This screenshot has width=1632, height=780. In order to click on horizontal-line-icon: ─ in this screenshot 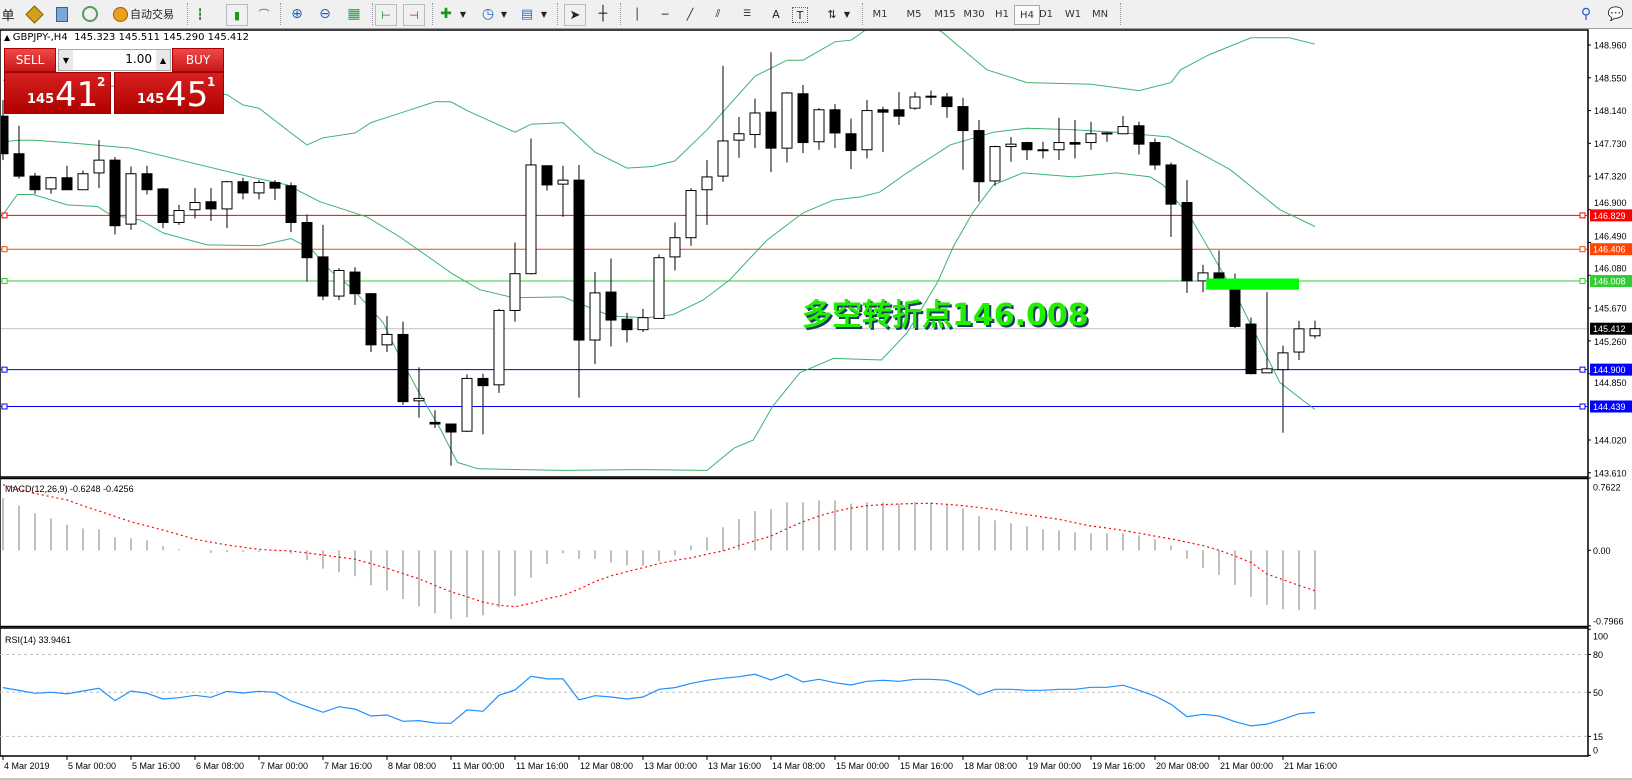, I will do `click(665, 14)`.